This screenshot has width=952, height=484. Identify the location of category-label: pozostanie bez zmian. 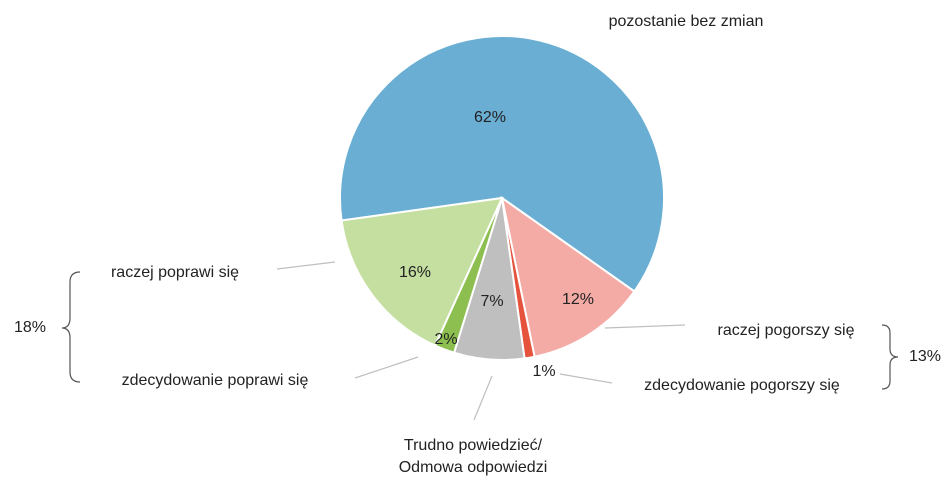
(686, 21).